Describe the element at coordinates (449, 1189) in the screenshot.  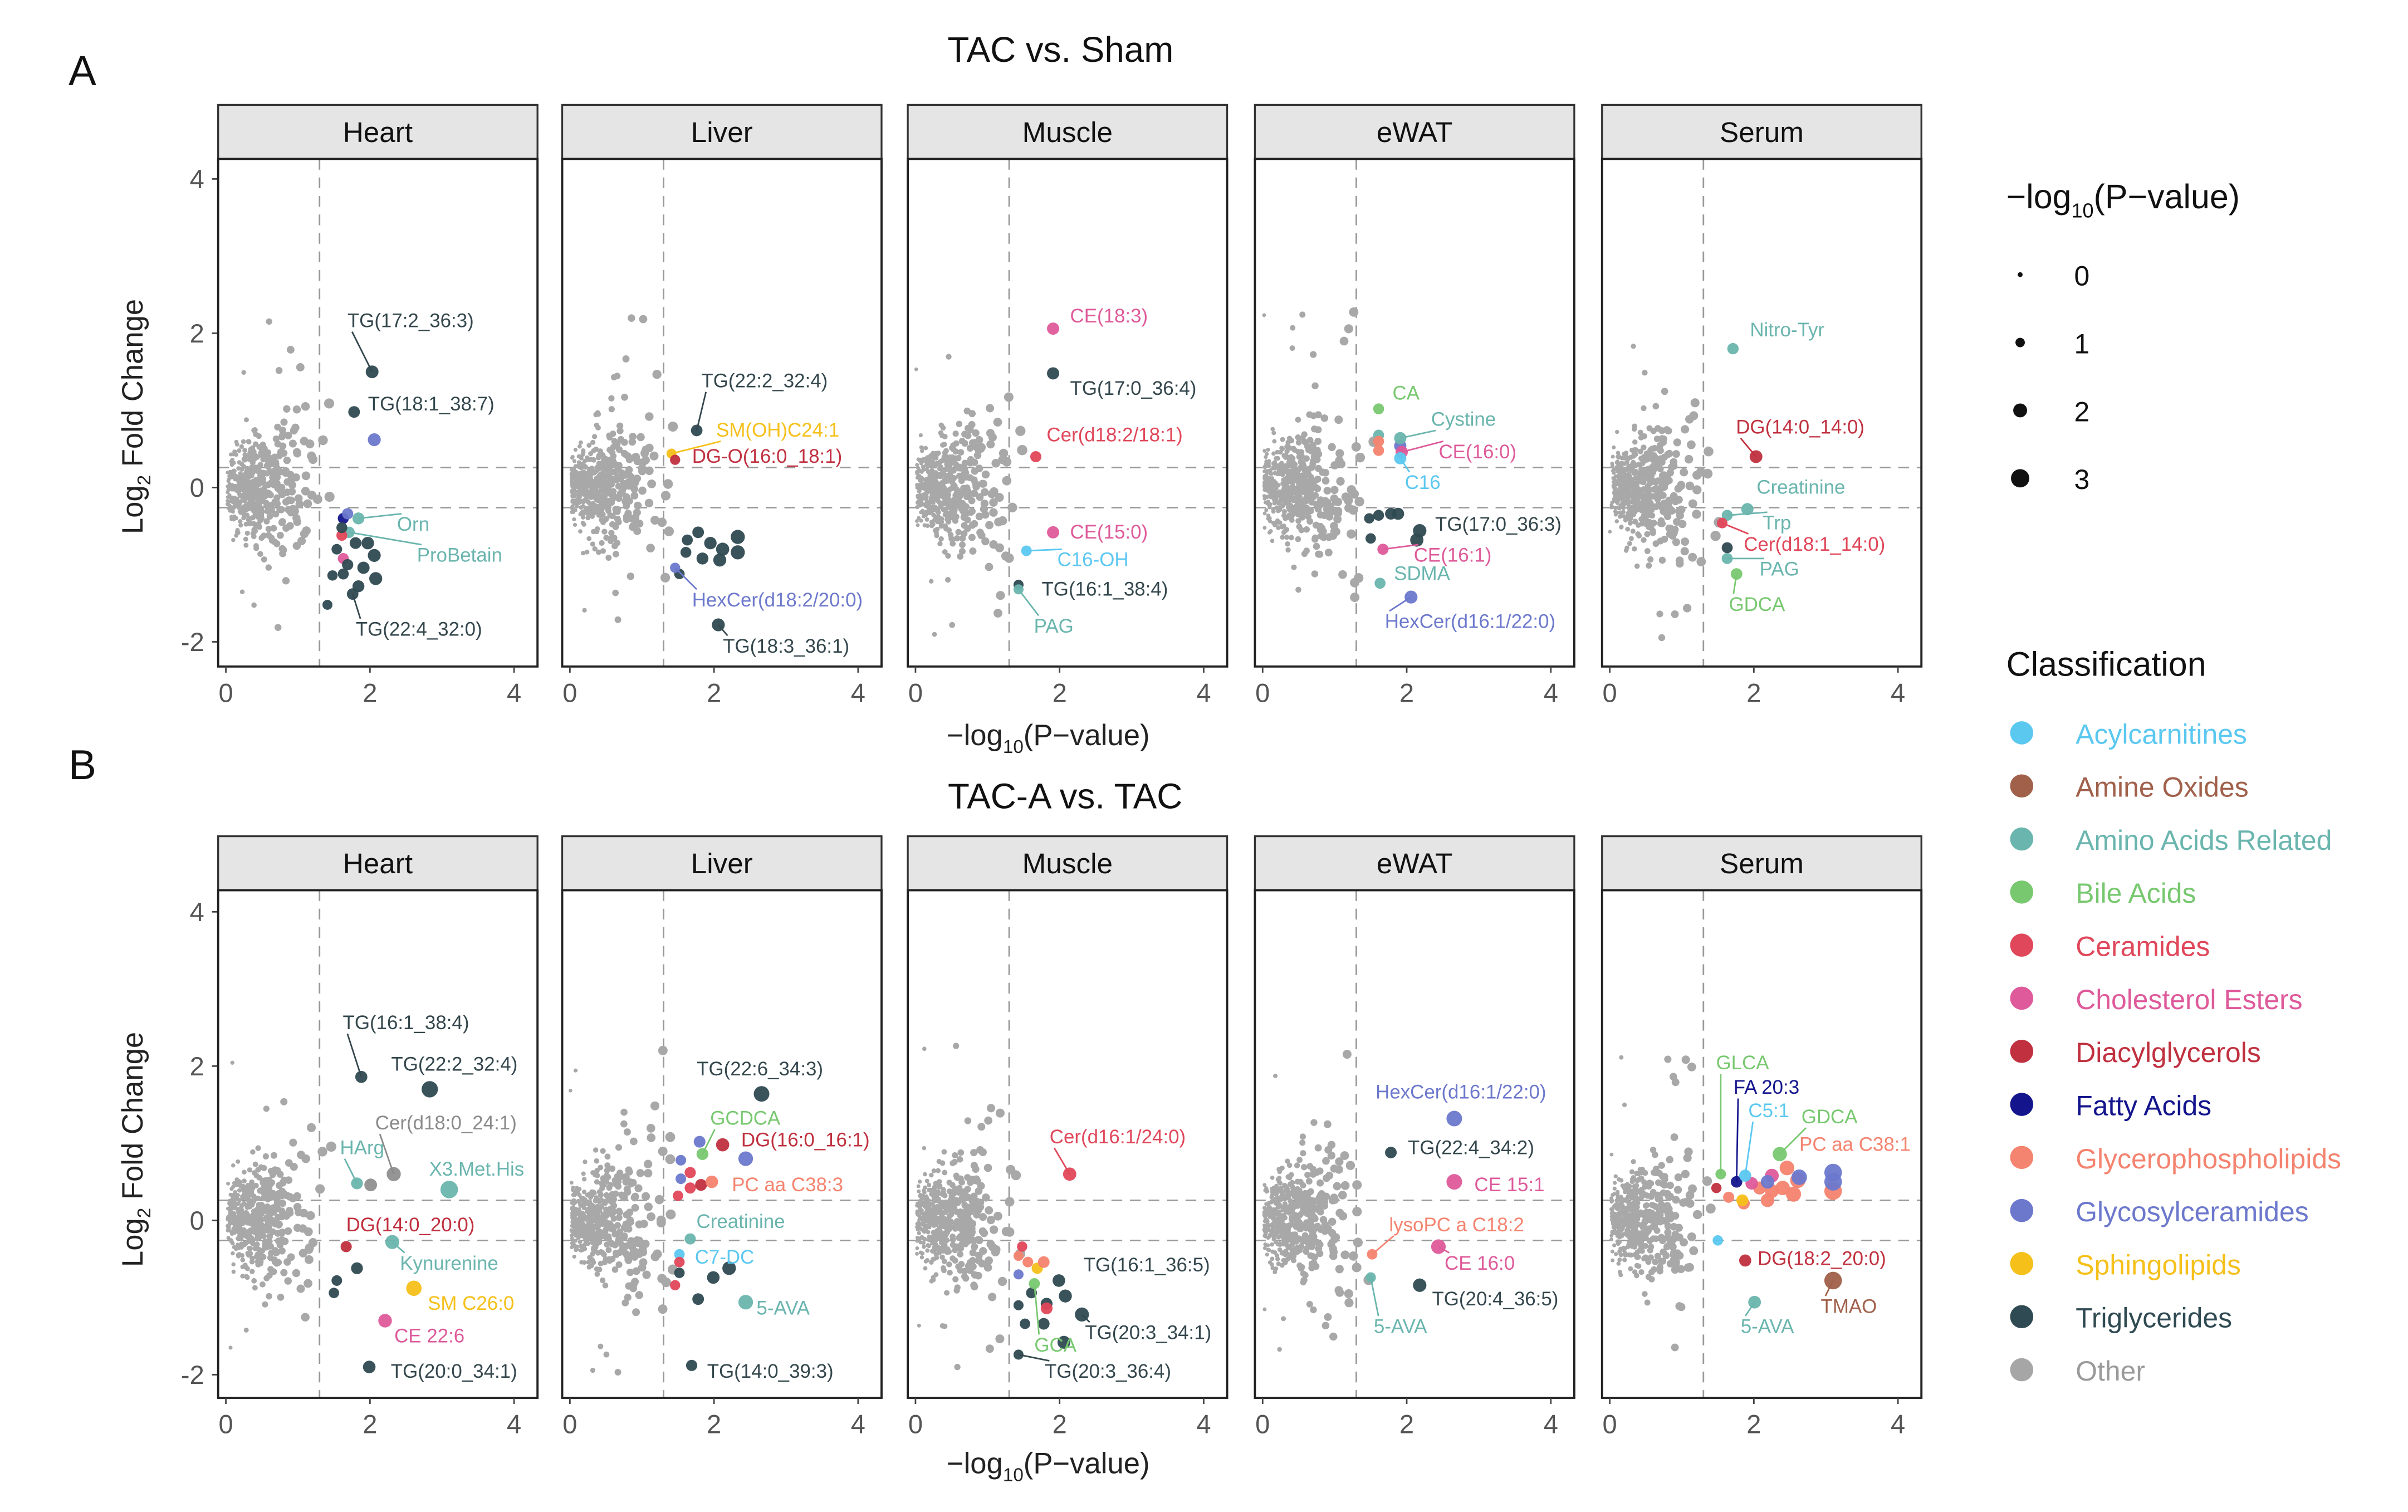
I see `point-aa` at that location.